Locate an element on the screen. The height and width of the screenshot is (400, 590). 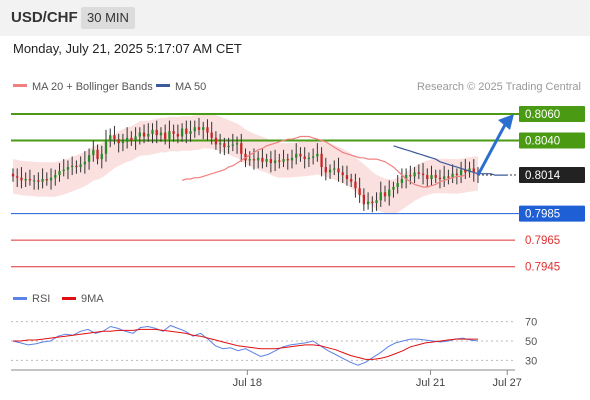
ma50-legend-swatch is located at coordinates (163, 85).